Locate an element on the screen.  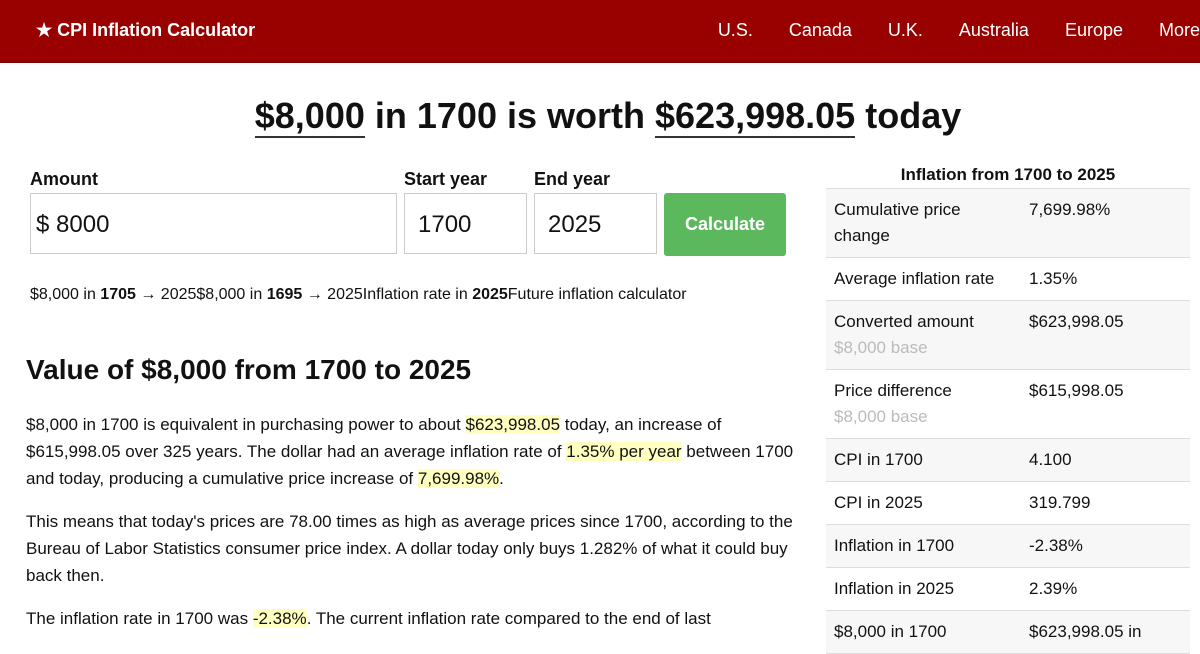
row-label: Converted amount is located at coordinates (904, 321).